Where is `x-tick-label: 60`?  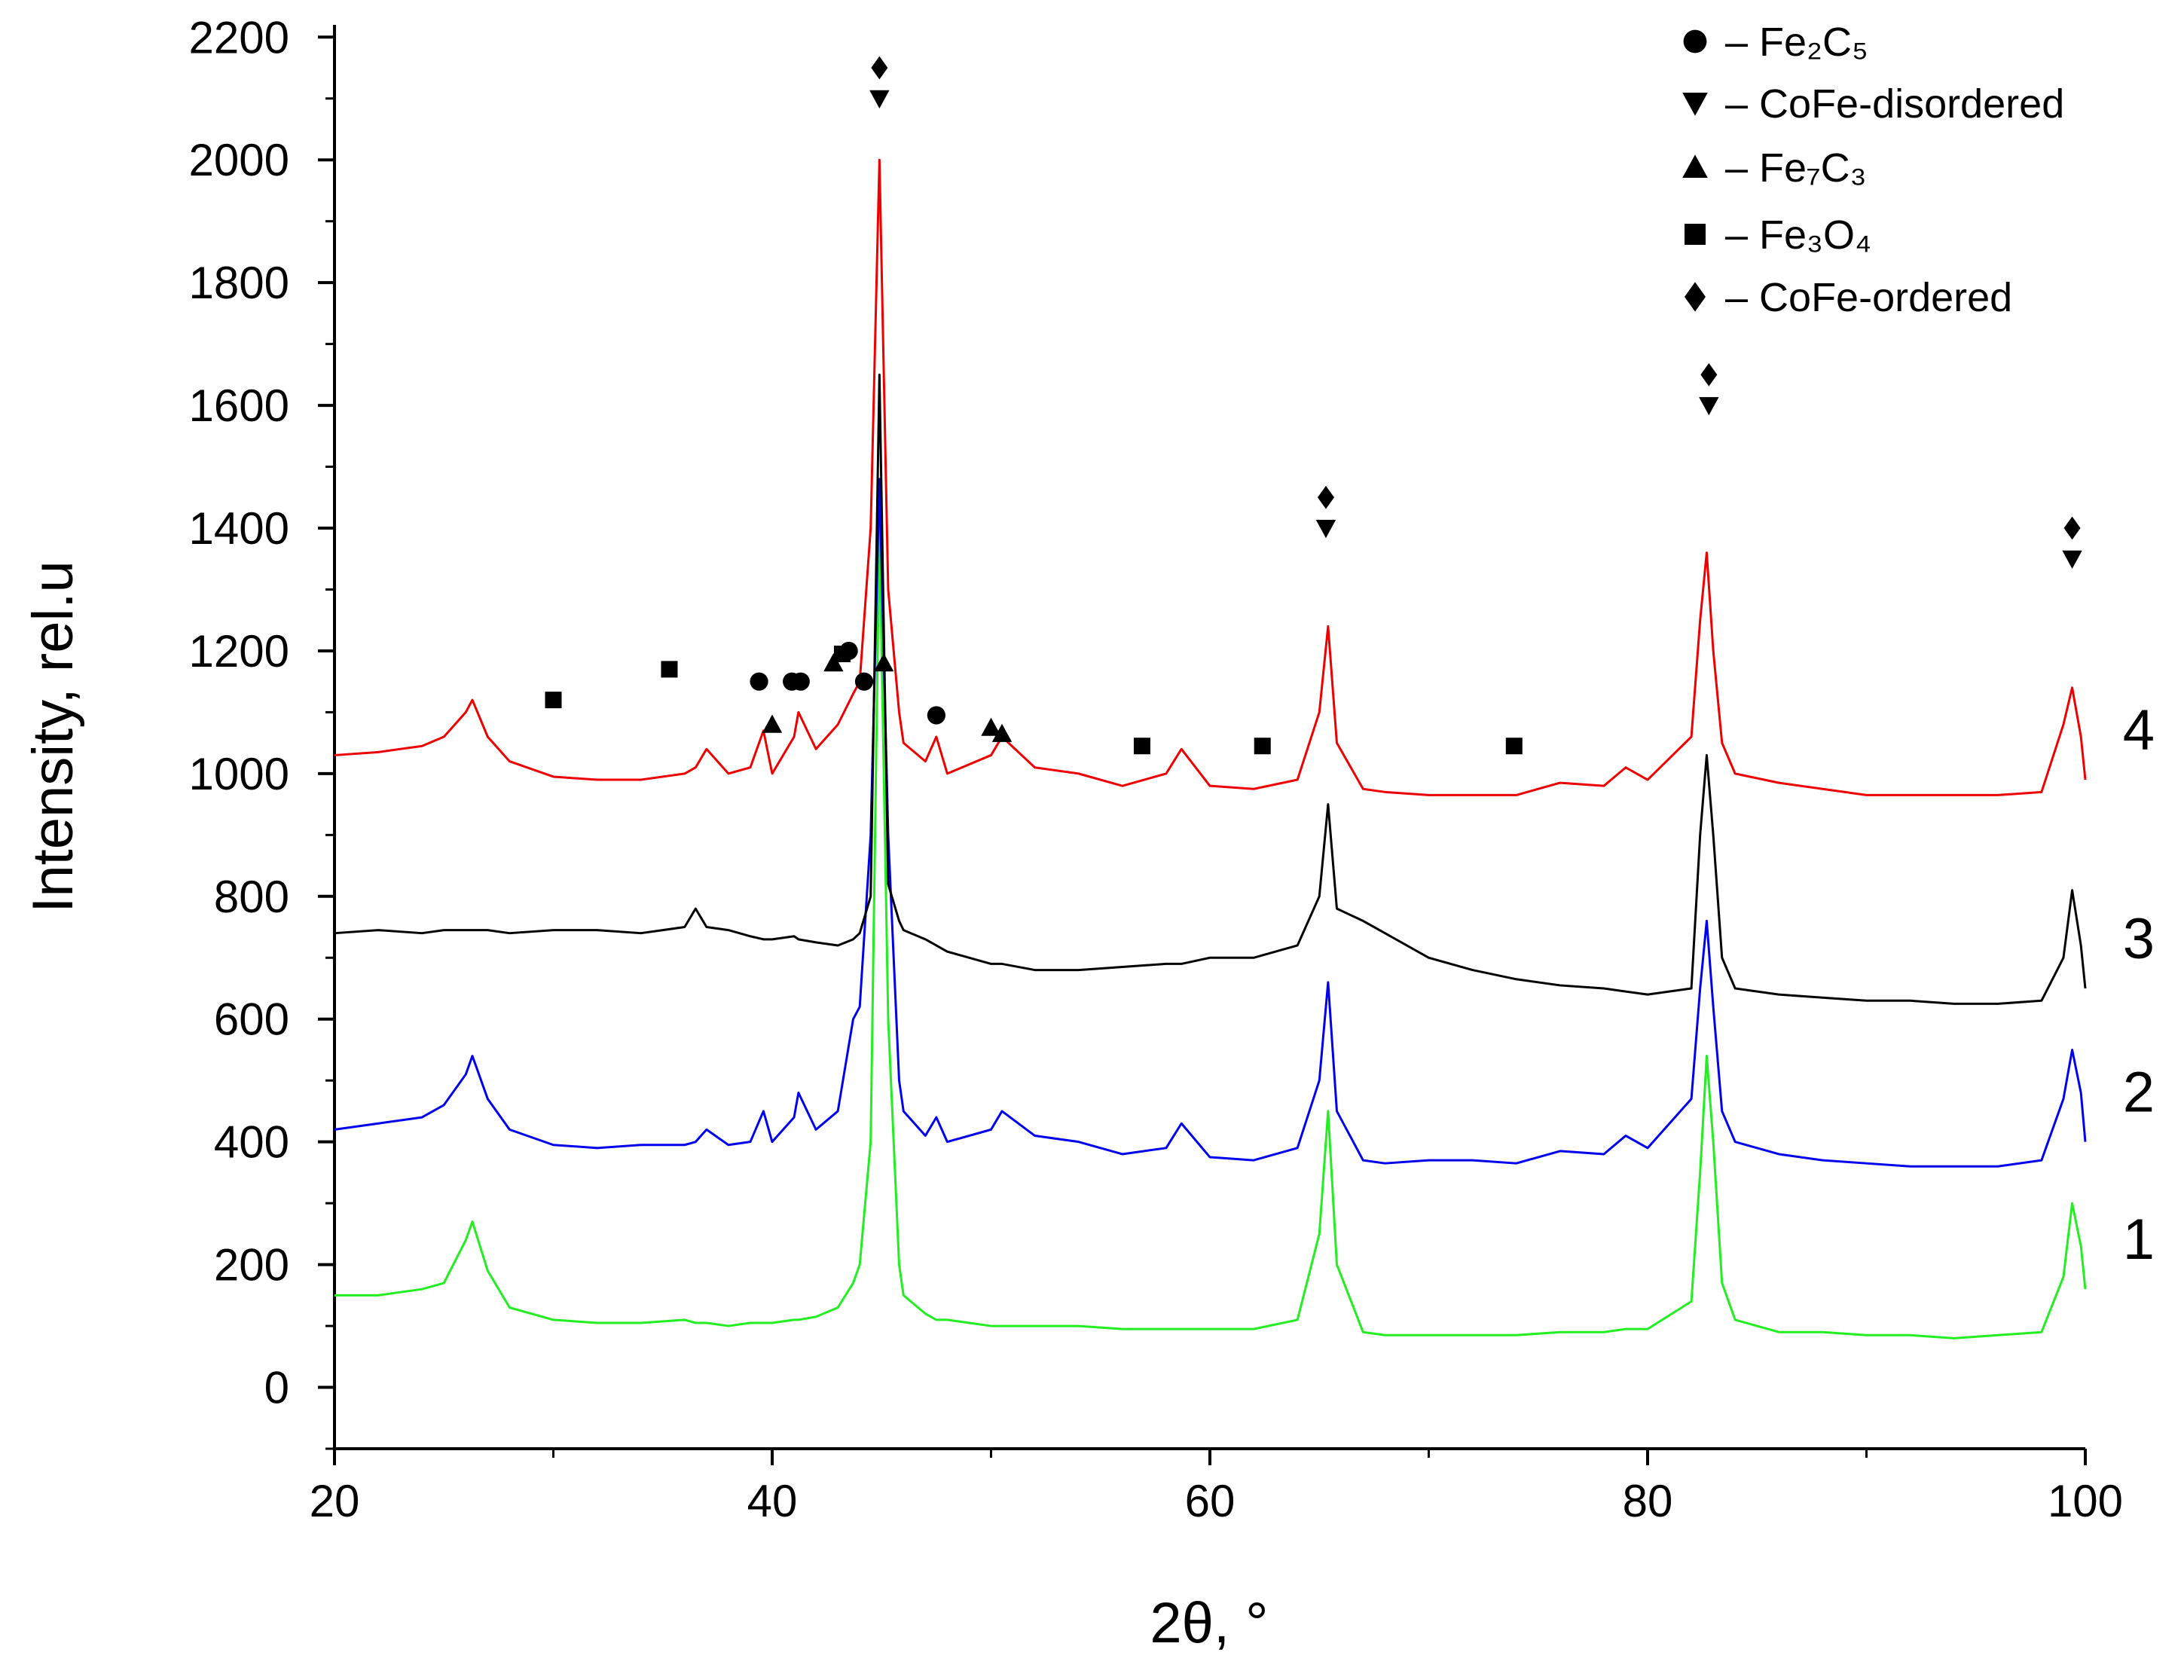
x-tick-label: 60 is located at coordinates (1210, 1501).